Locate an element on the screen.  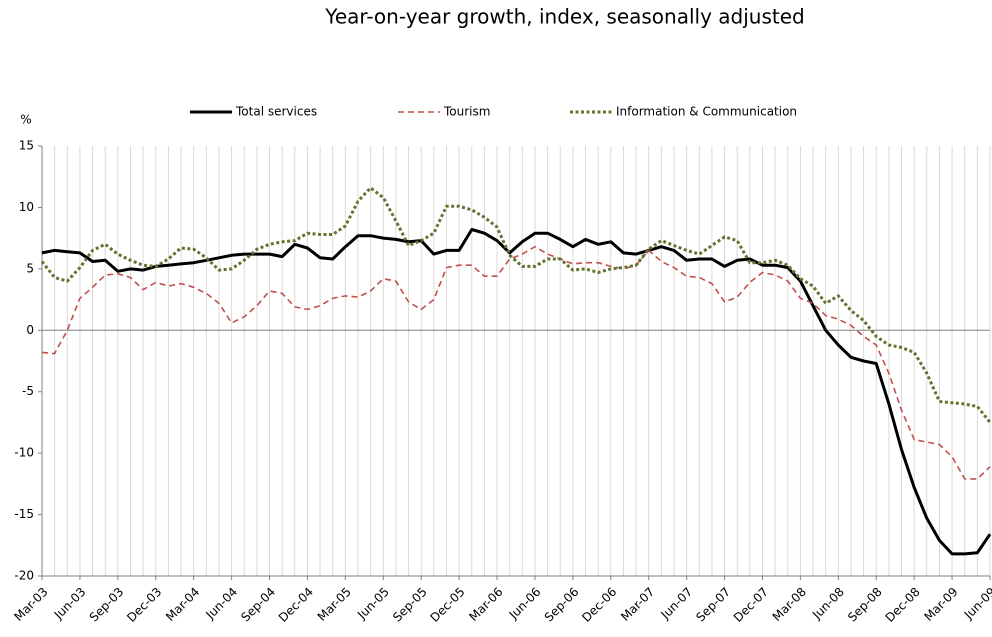
x-tick-label: Sep-04 is located at coordinates (258, 605).